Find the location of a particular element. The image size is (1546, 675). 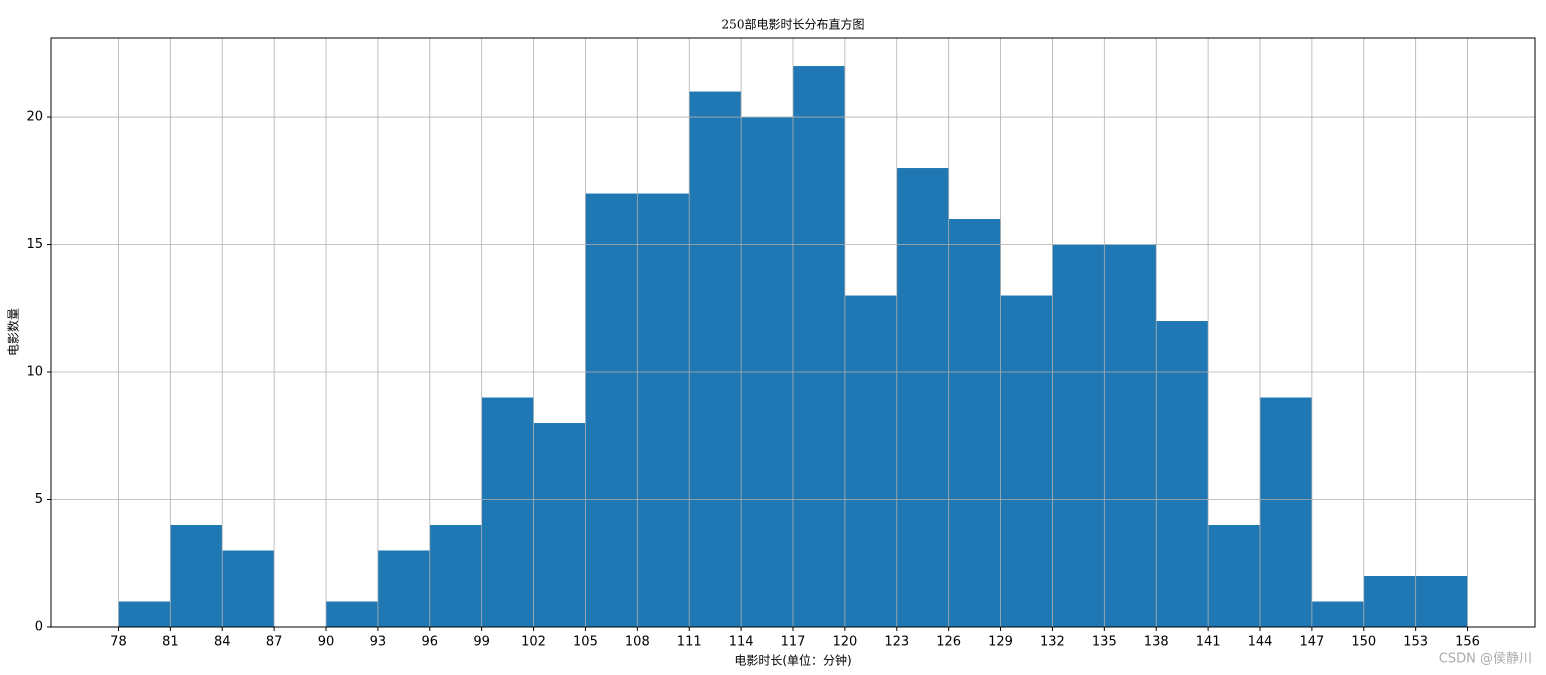

y-tick-label: 10 is located at coordinates (34, 372).